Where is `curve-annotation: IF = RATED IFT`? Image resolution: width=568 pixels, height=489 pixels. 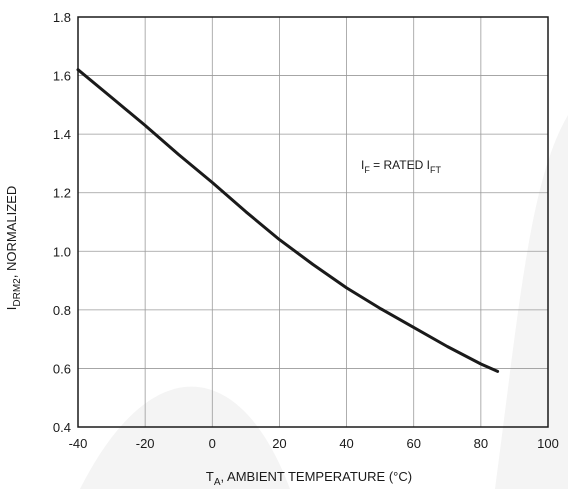 curve-annotation: IF = RATED IFT is located at coordinates (401, 166).